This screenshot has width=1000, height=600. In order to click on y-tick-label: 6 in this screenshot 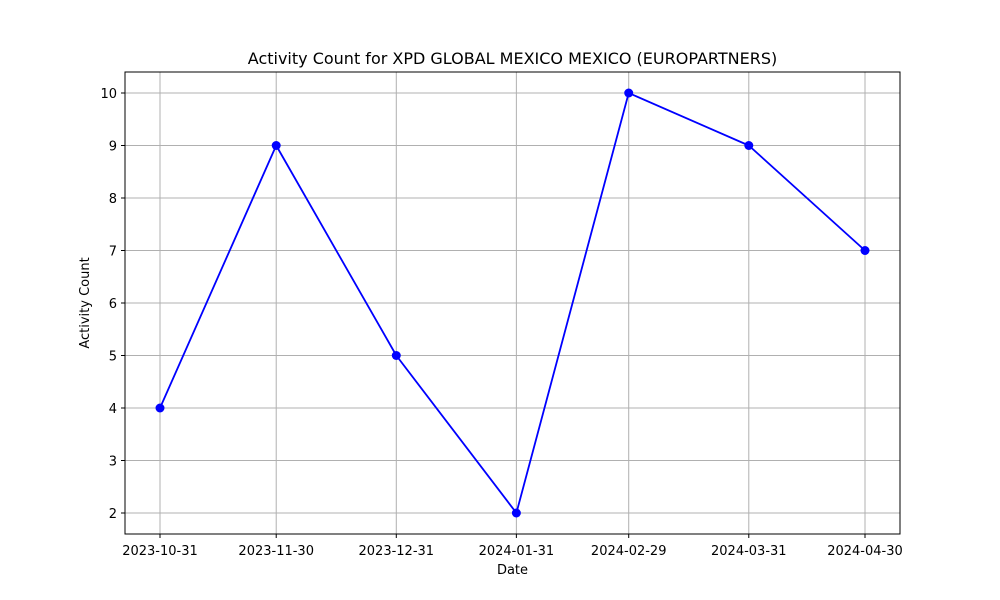, I will do `click(113, 304)`.